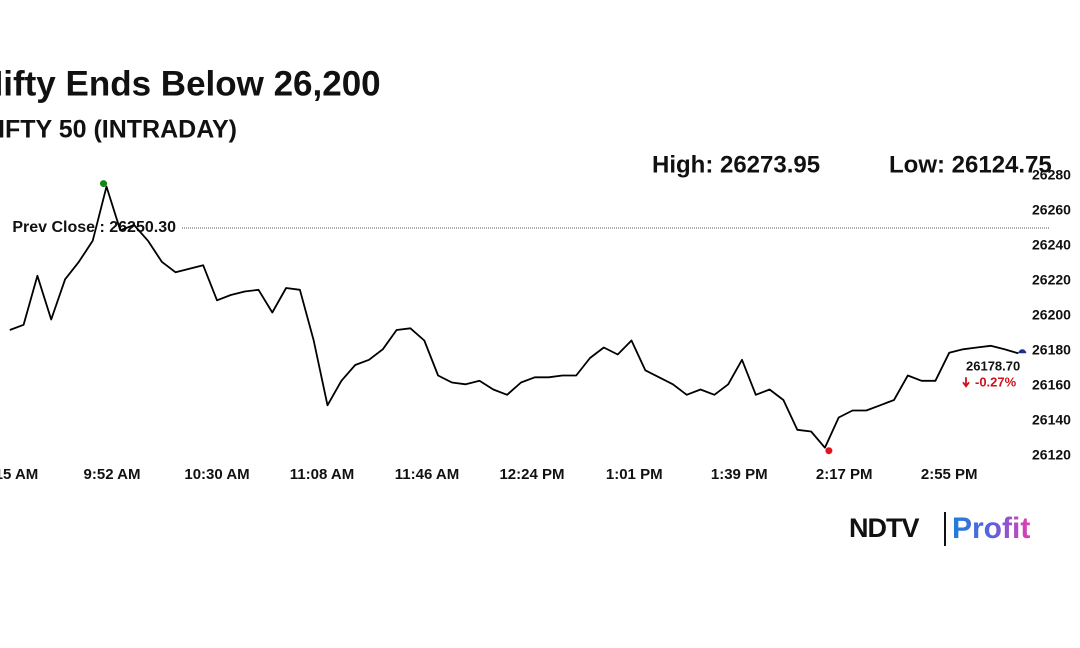 The height and width of the screenshot is (648, 1080). Describe the element at coordinates (634, 474) in the screenshot. I see `x-tick-label: 1:01 PM` at that location.